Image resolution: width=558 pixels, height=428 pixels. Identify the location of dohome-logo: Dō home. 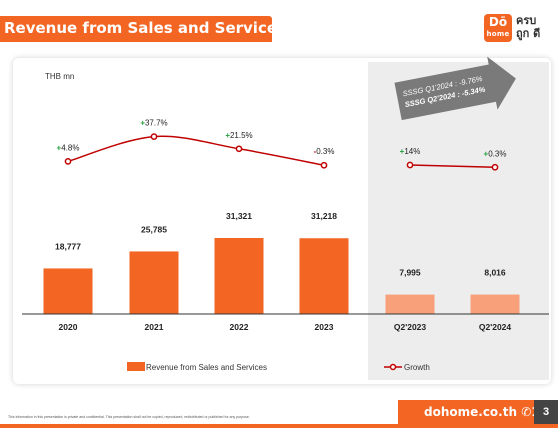
(498, 28).